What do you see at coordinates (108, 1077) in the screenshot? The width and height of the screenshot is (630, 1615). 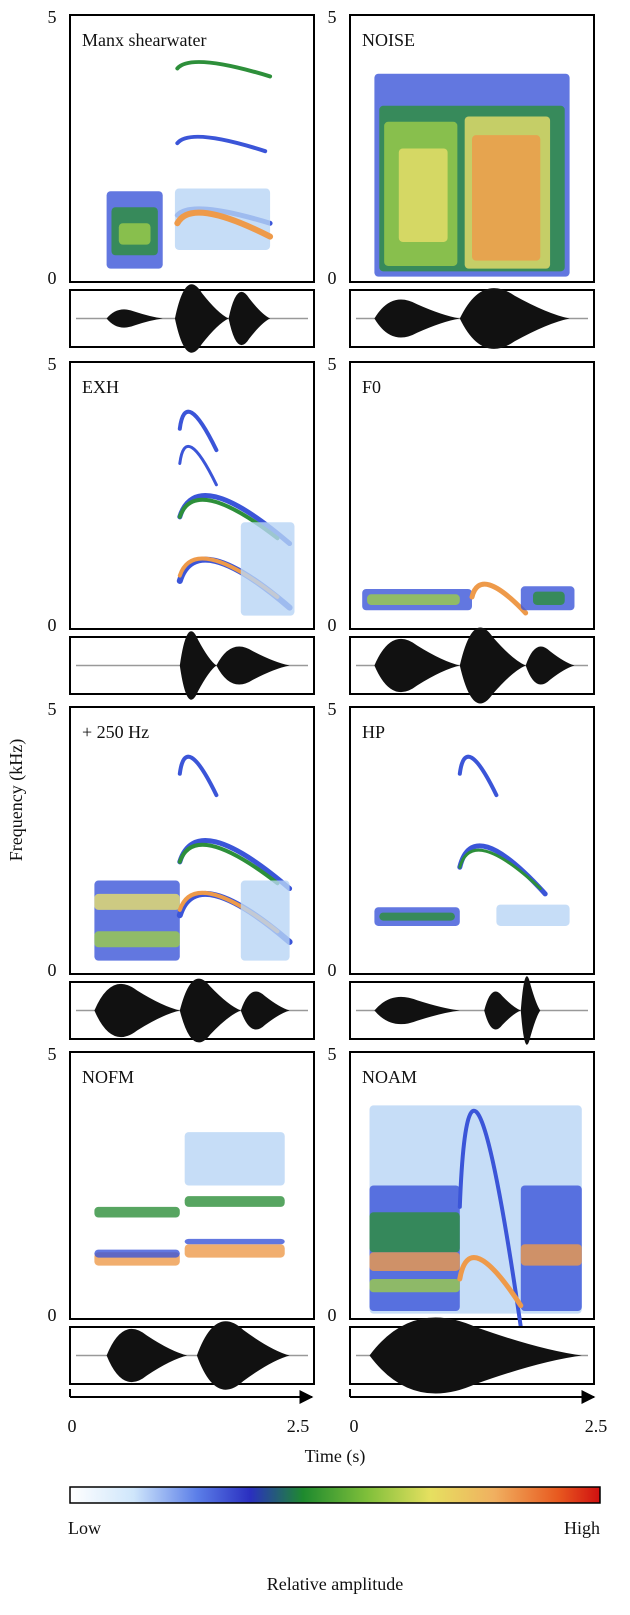 I see `panel-label: NOFM` at bounding box center [108, 1077].